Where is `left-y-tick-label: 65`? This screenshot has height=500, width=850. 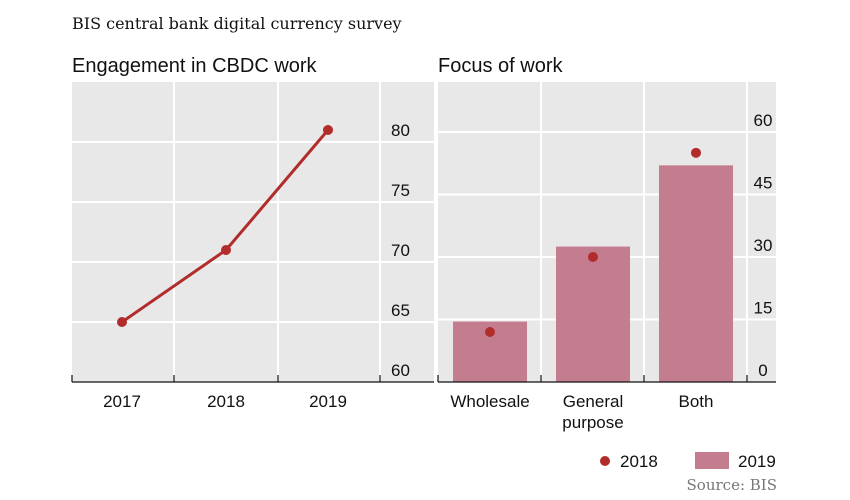
left-y-tick-label: 65 is located at coordinates (400, 310).